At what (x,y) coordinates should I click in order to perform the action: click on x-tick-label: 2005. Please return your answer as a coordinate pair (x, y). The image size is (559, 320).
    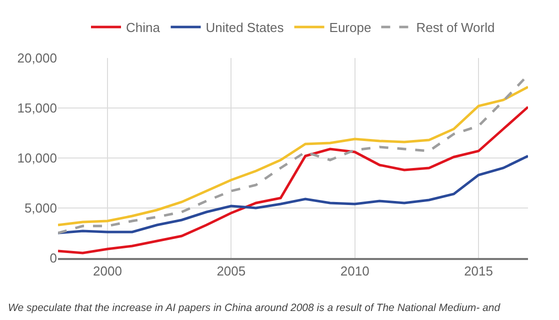
    Looking at the image, I should click on (231, 270).